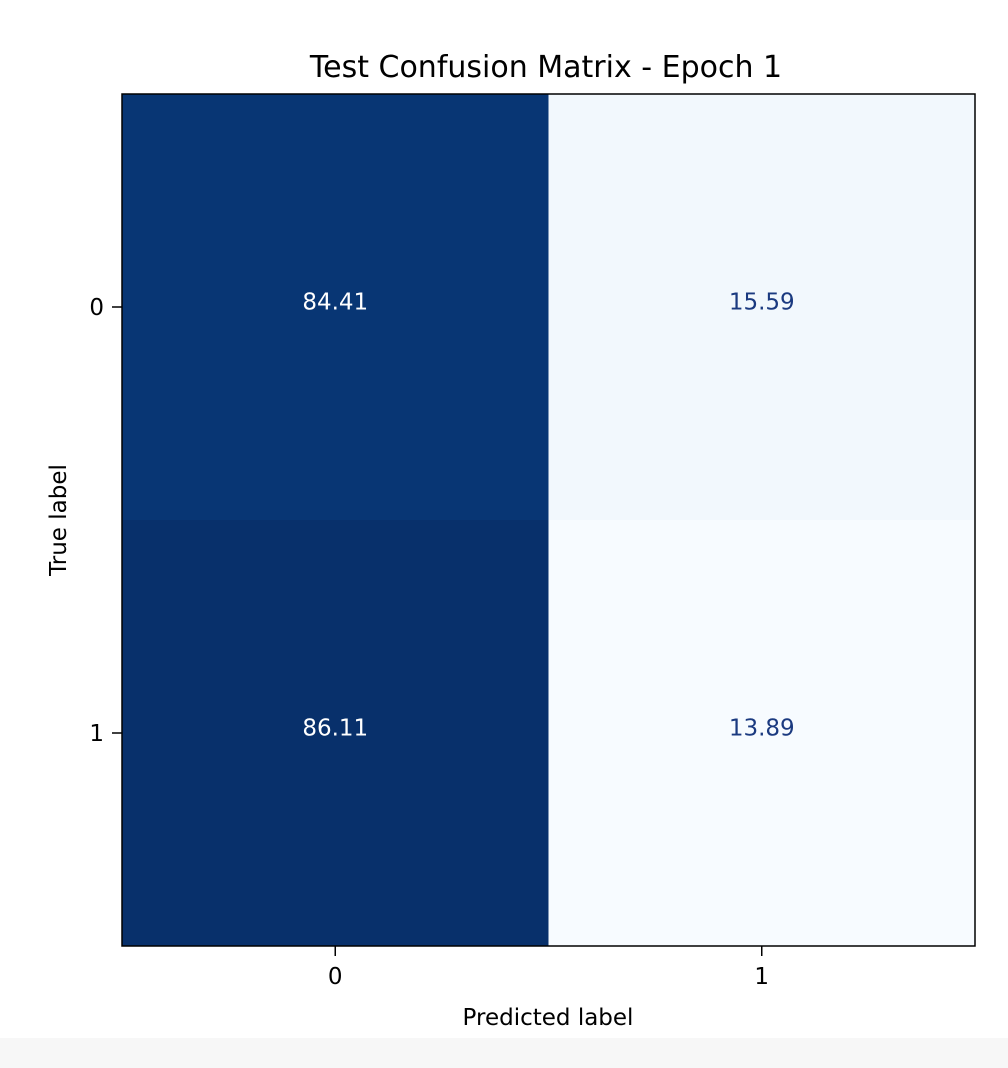 This screenshot has height=1068, width=1008. Describe the element at coordinates (545, 67) in the screenshot. I see `chart-title: Test Confusion Matrix - Epoch 1` at that location.